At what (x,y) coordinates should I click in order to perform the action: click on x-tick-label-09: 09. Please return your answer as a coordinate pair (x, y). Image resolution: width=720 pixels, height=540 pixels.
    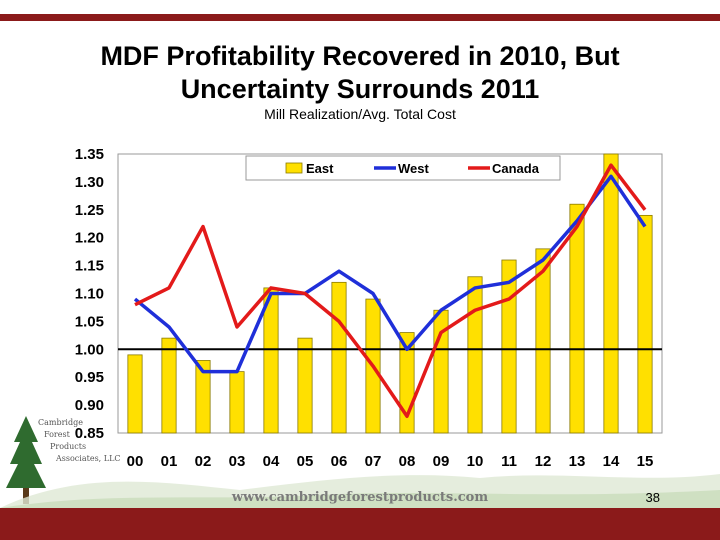
    Looking at the image, I should click on (441, 461).